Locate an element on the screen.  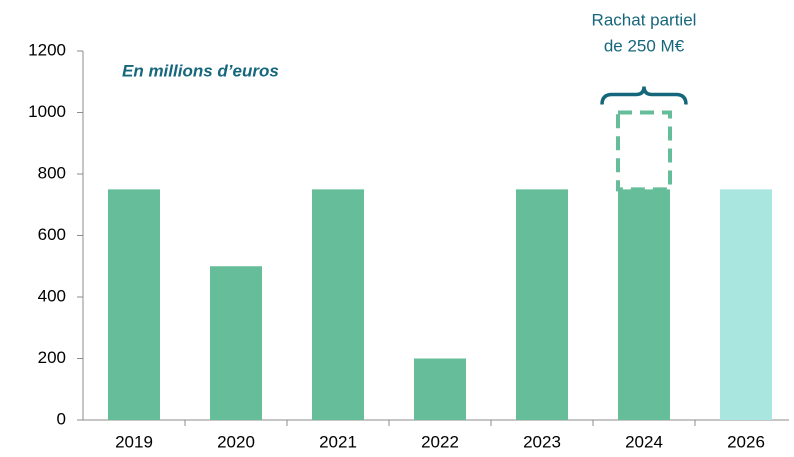
x-tick-label: 2026 is located at coordinates (746, 441).